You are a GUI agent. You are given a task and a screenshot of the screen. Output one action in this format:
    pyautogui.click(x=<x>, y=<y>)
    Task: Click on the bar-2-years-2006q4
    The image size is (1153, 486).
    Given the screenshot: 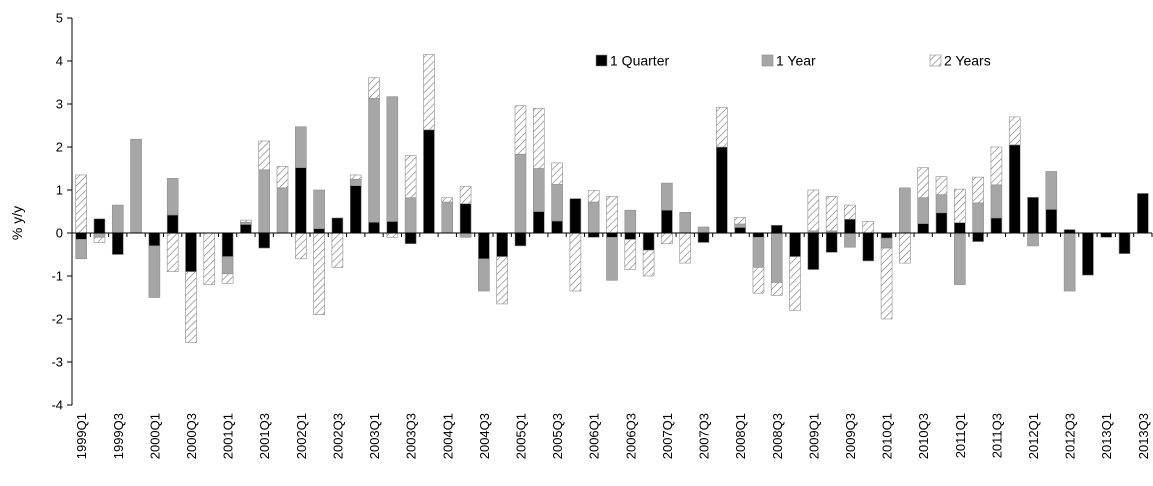 What is the action you would take?
    pyautogui.click(x=648, y=263)
    